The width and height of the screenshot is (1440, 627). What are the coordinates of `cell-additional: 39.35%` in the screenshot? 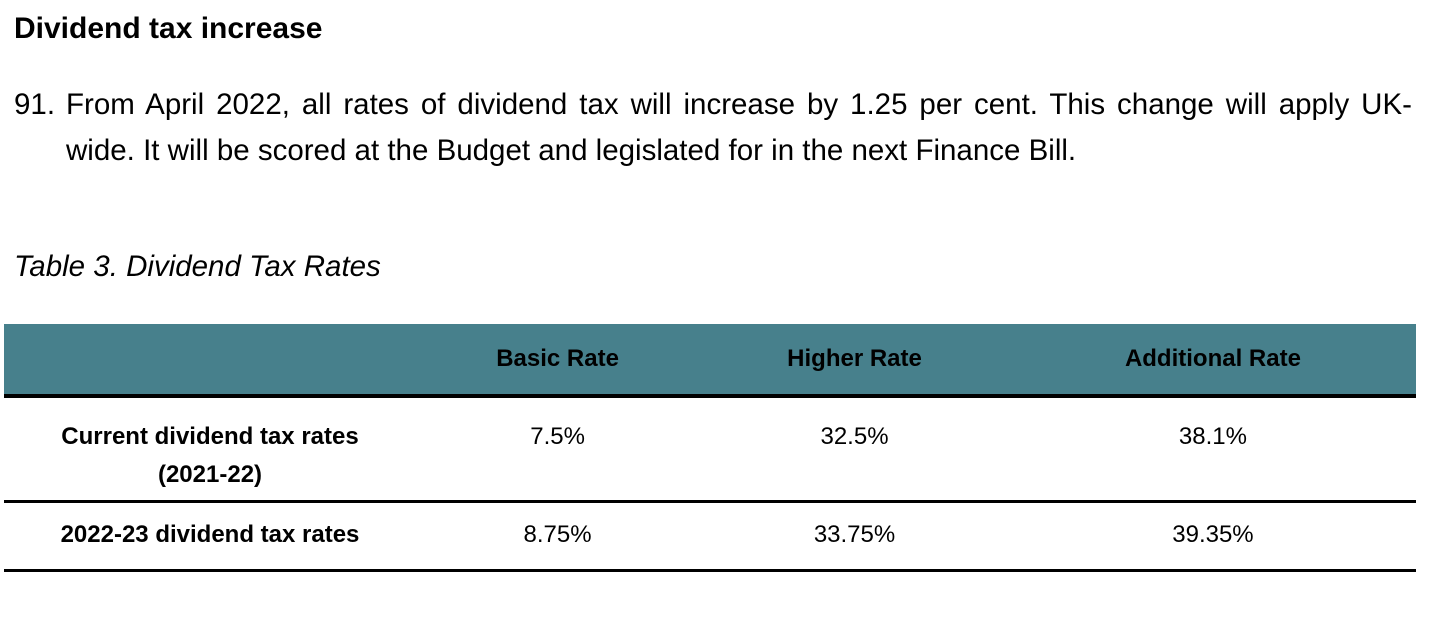 It's located at (1212, 536).